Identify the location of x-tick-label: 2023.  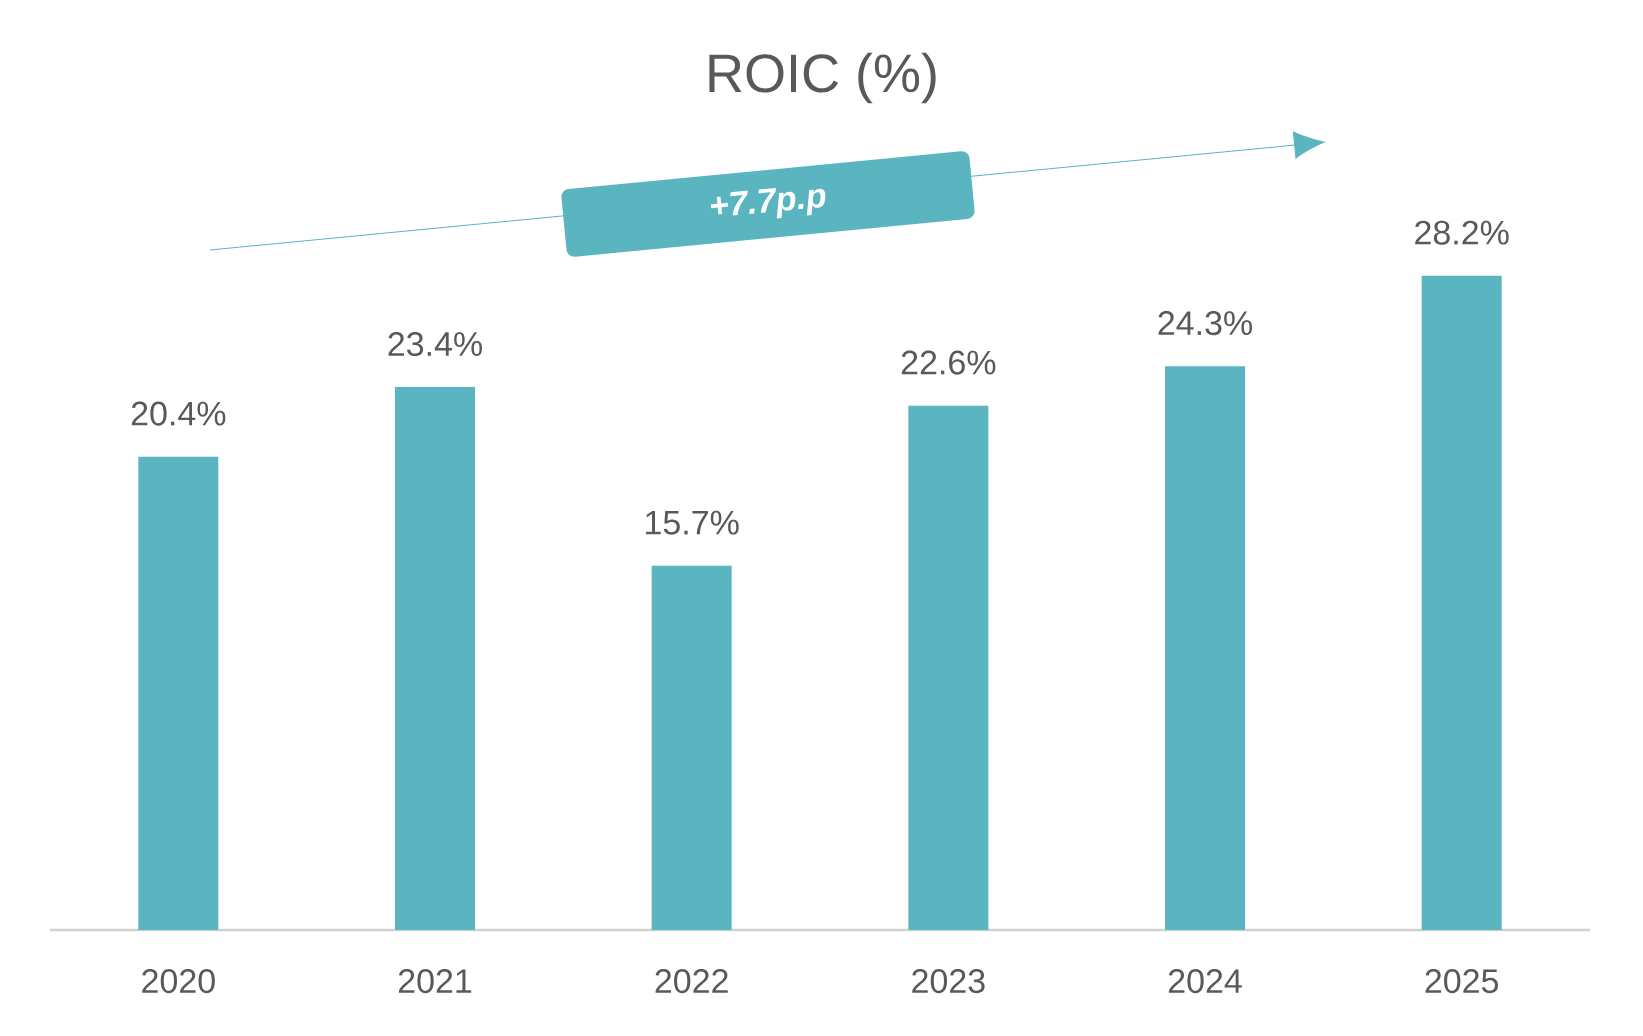
(948, 981).